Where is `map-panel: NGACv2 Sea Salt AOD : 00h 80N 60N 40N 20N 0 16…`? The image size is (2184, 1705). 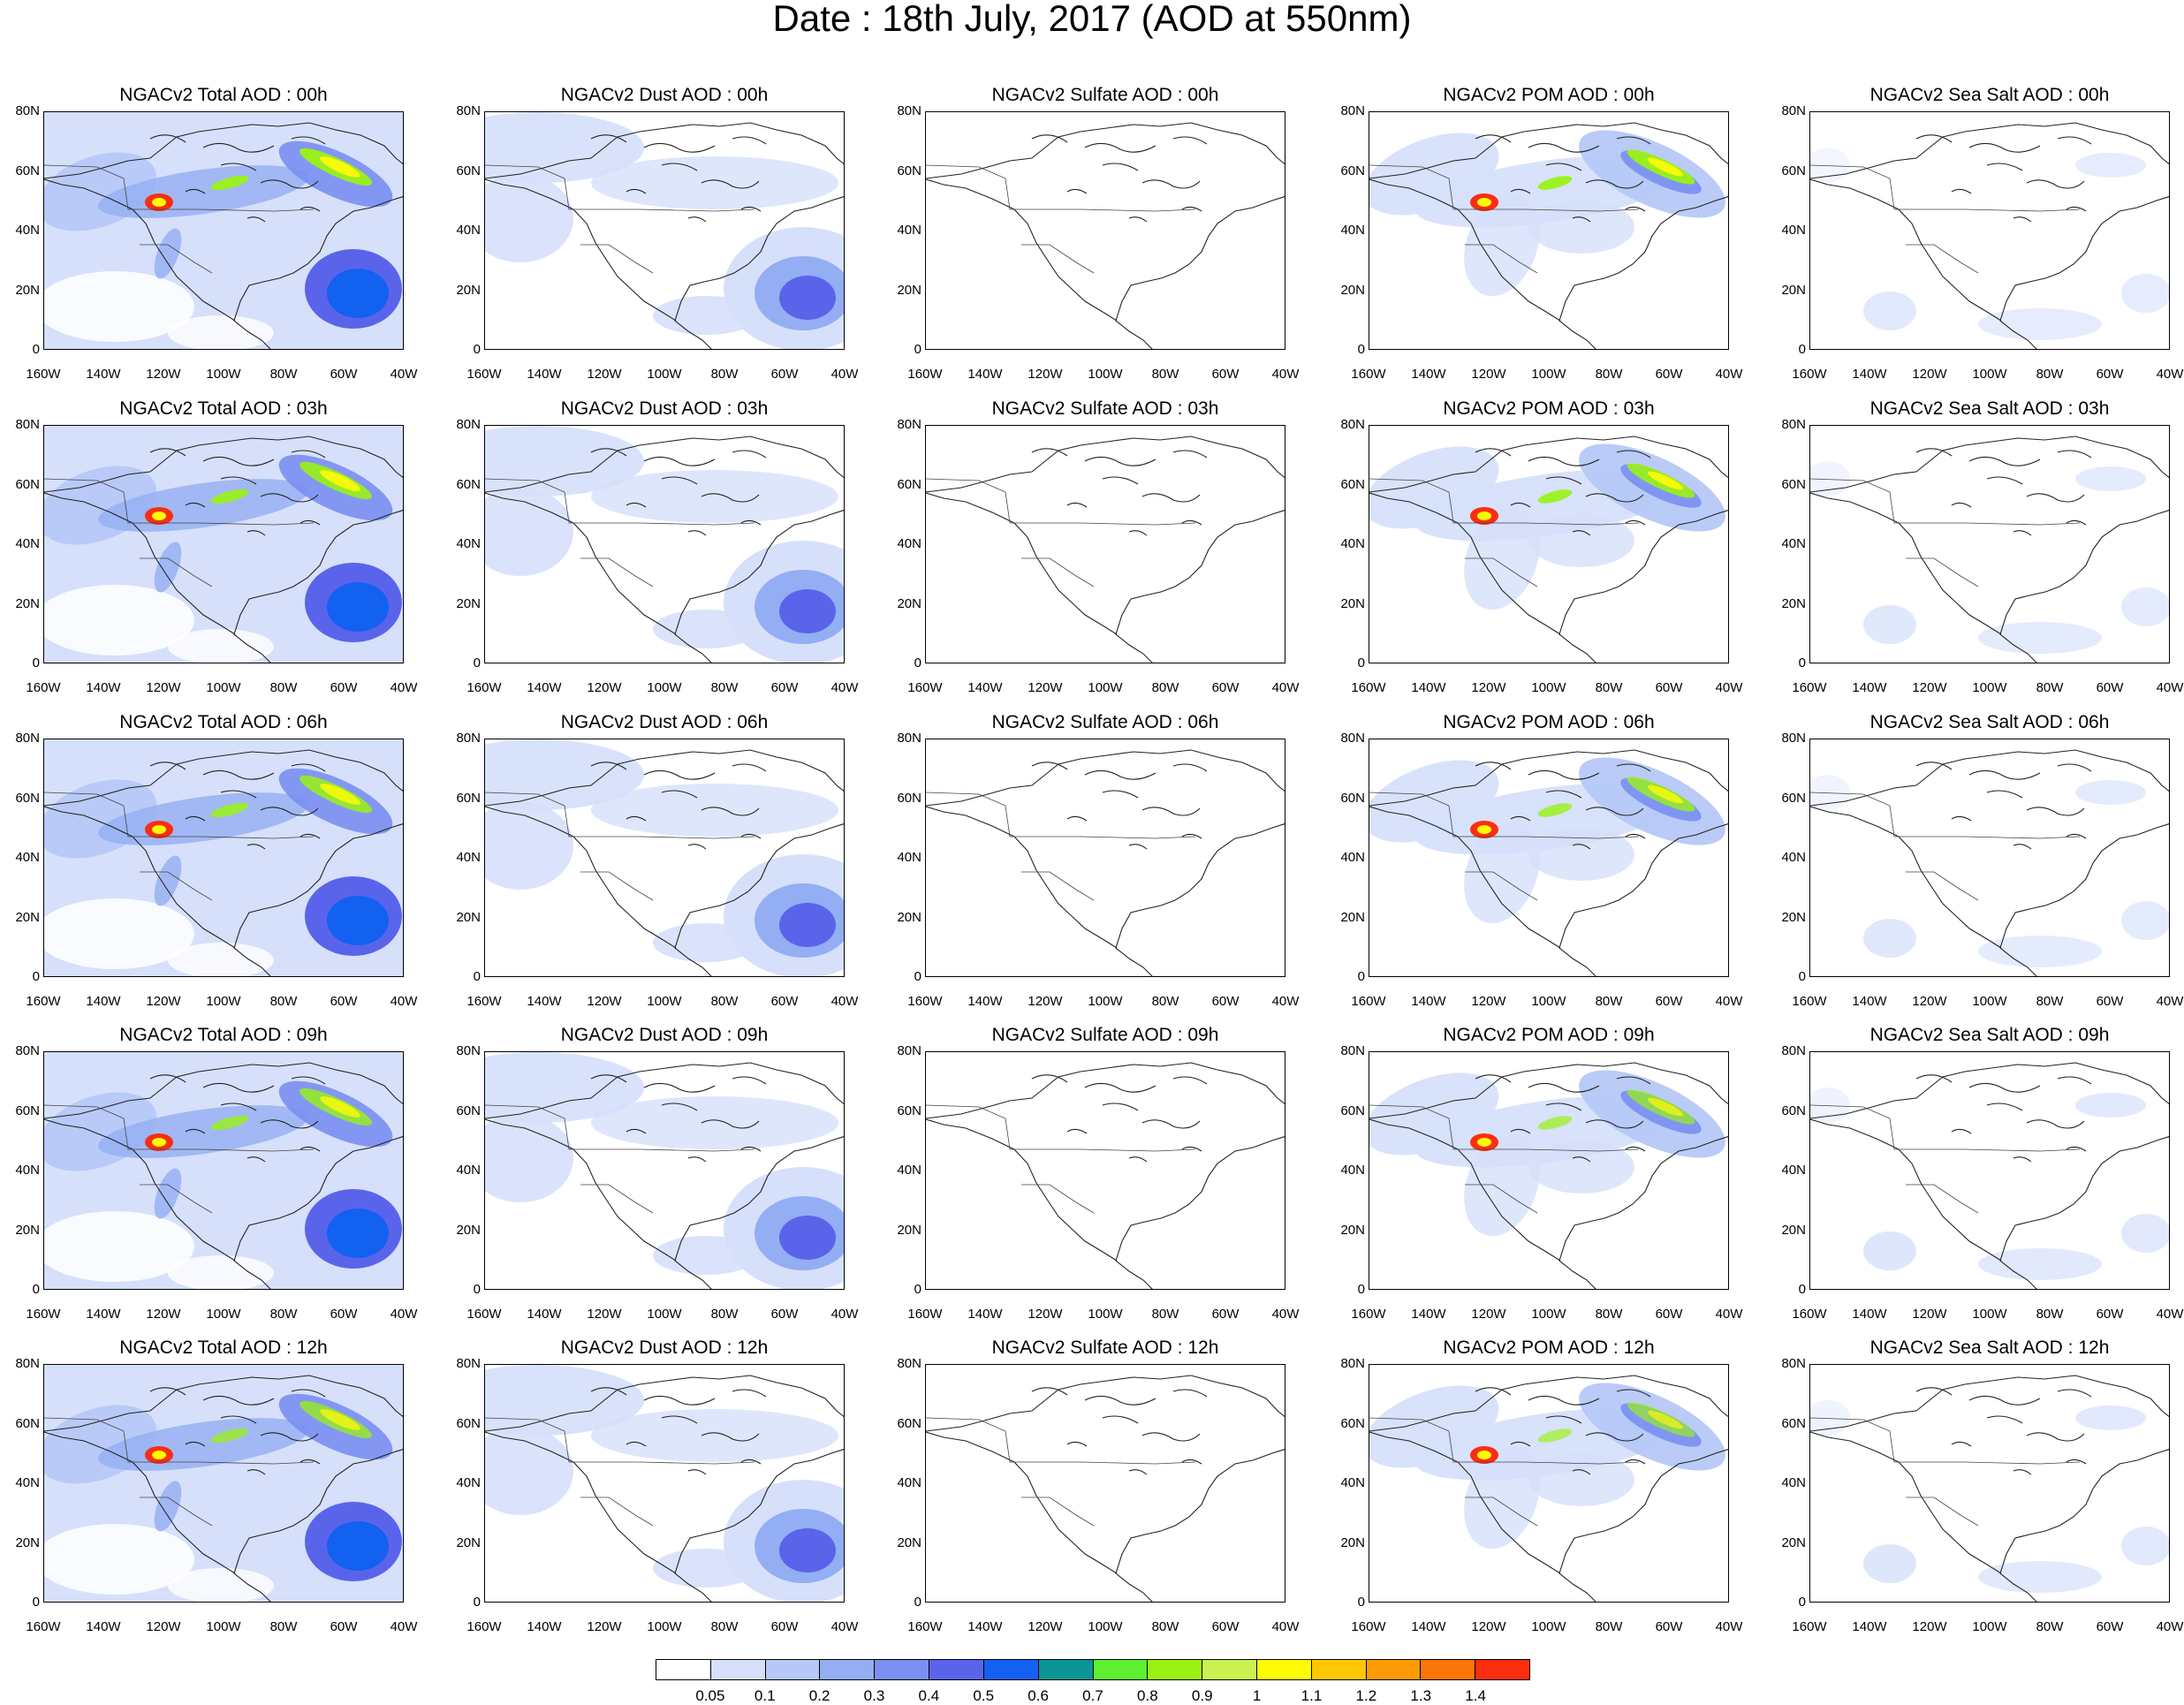
map-panel: NGACv2 Sea Salt AOD : 00h 80N 60N 40N 20N 0 16… is located at coordinates (1982, 233).